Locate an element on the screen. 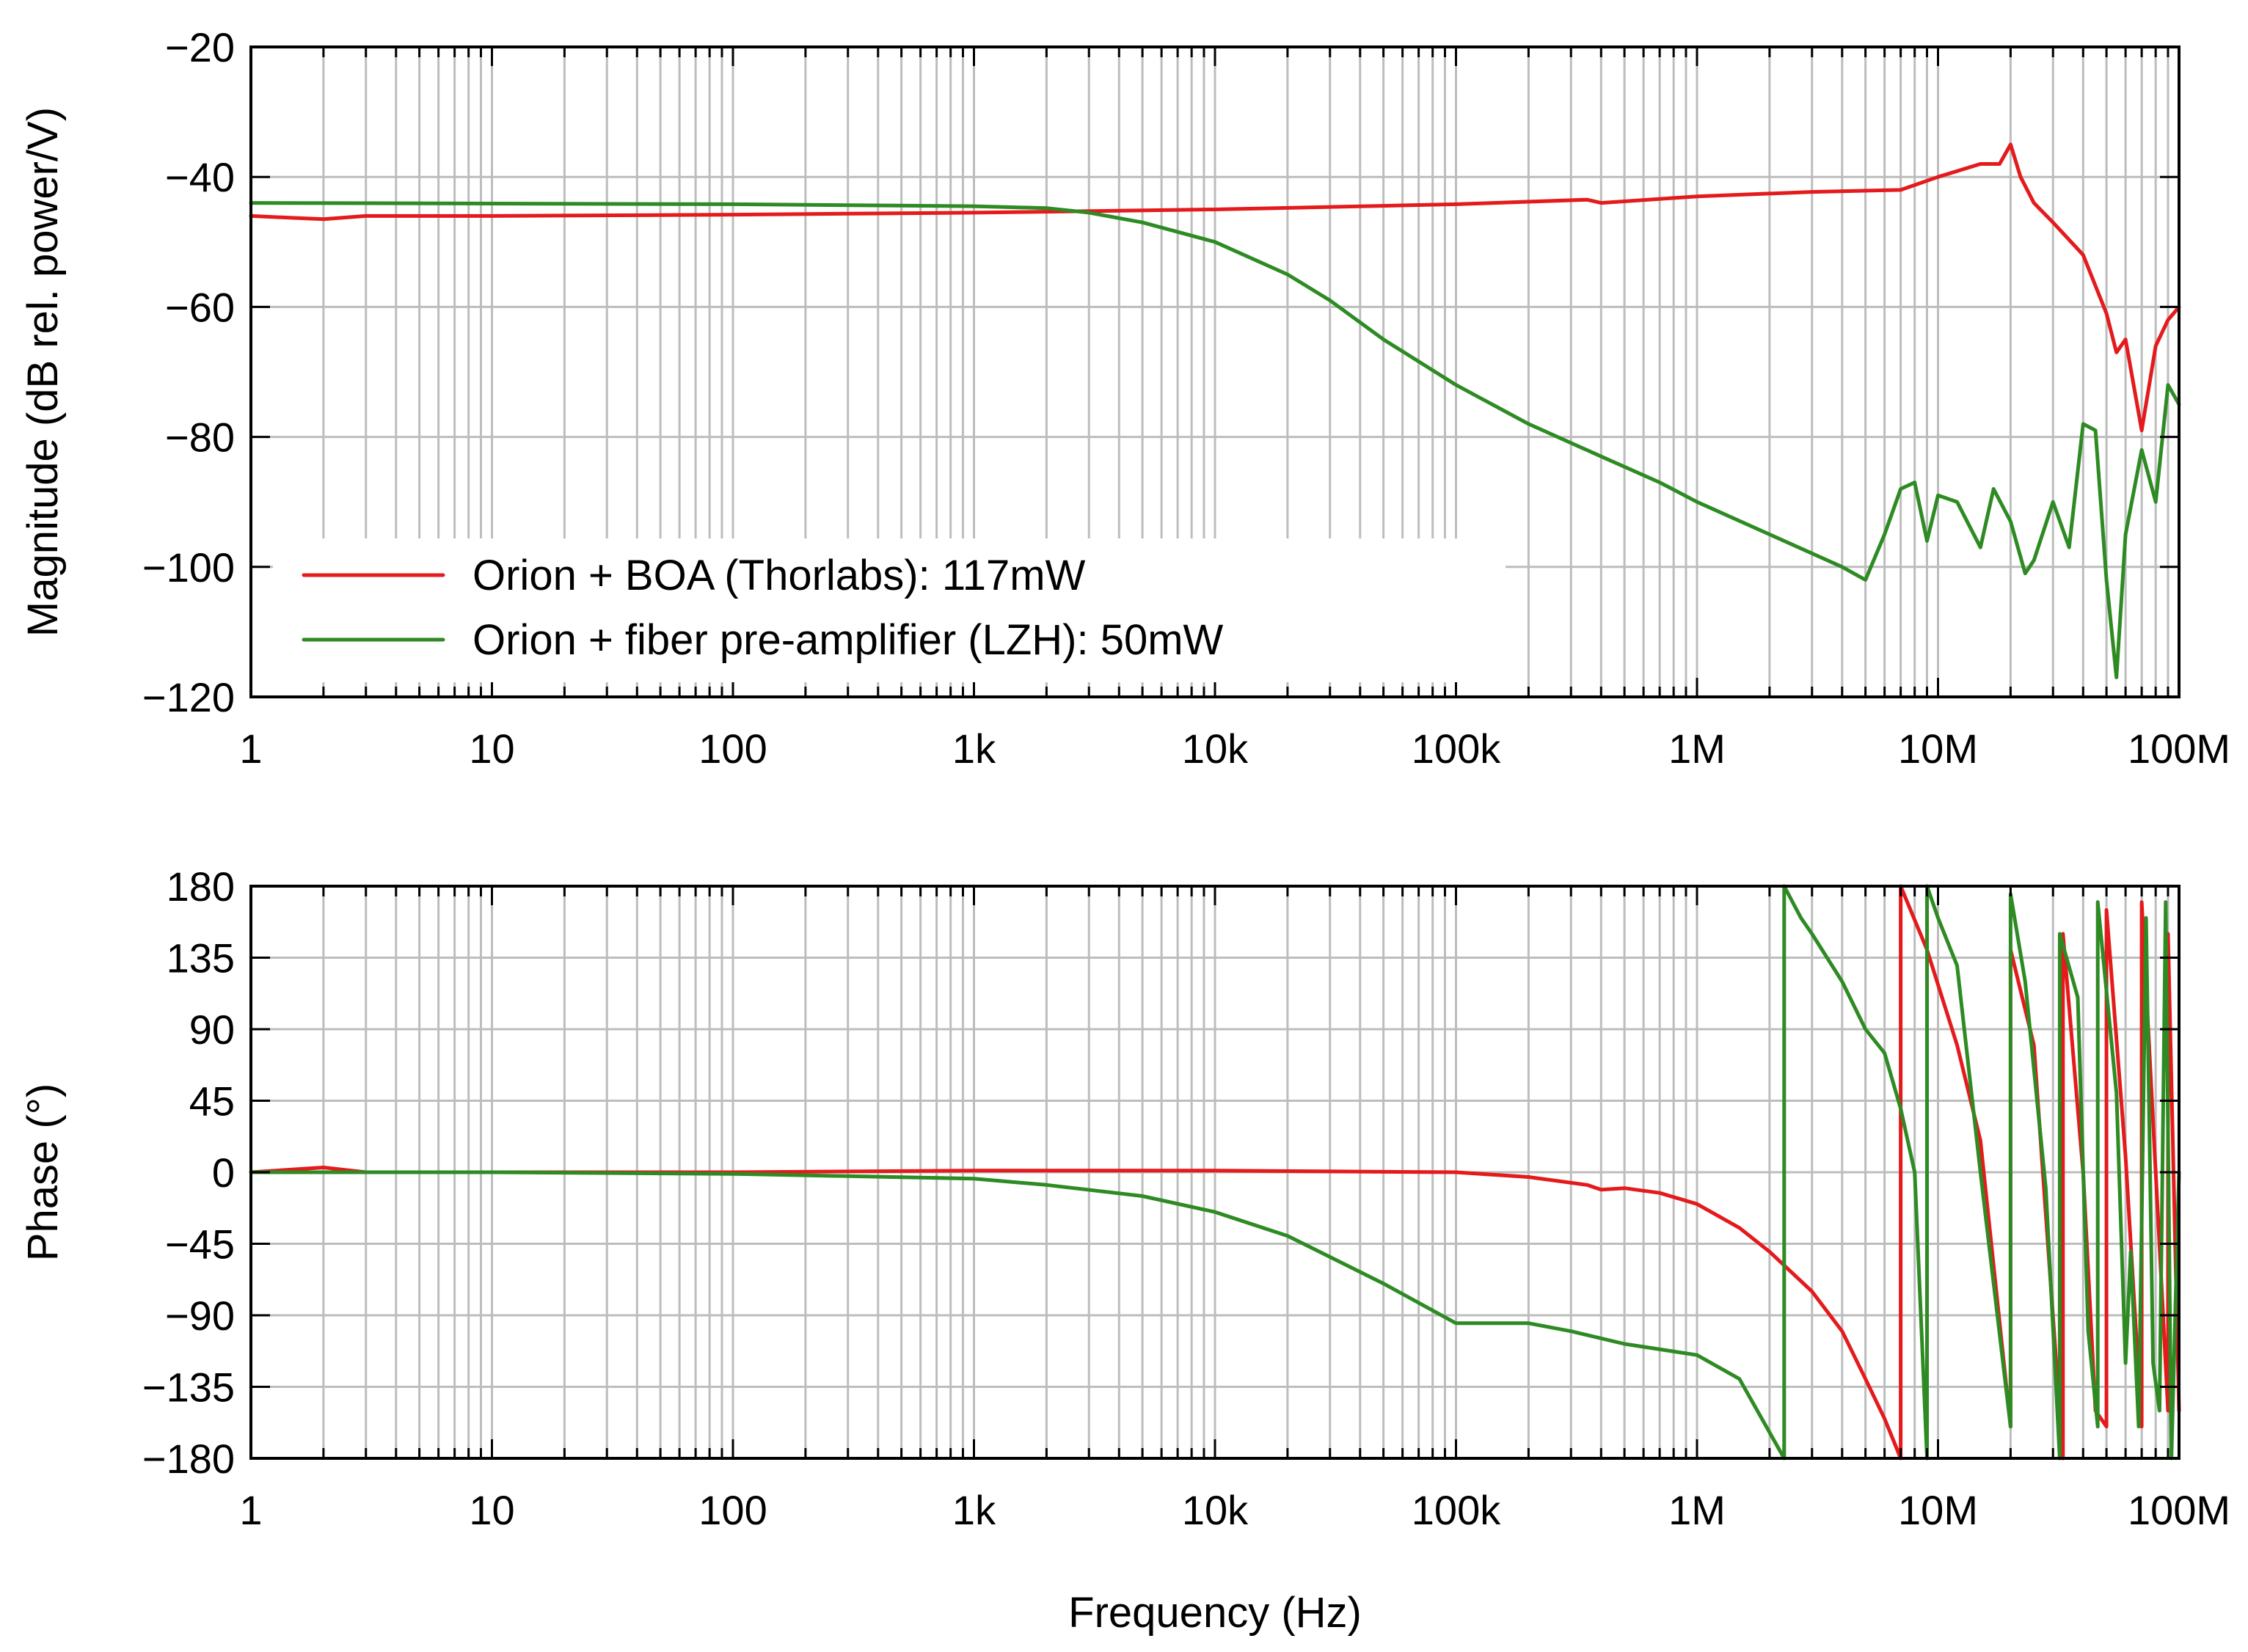 The height and width of the screenshot is (1652, 2248). phase-y-axis-label: Phase (°) is located at coordinates (43, 1172).